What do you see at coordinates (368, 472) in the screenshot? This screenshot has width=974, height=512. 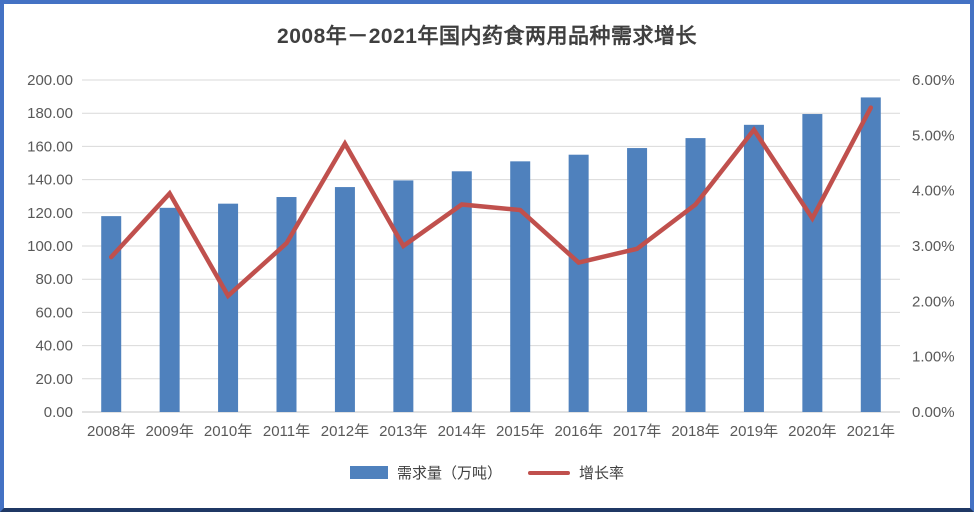 I see `bar-series-swatch-icon` at bounding box center [368, 472].